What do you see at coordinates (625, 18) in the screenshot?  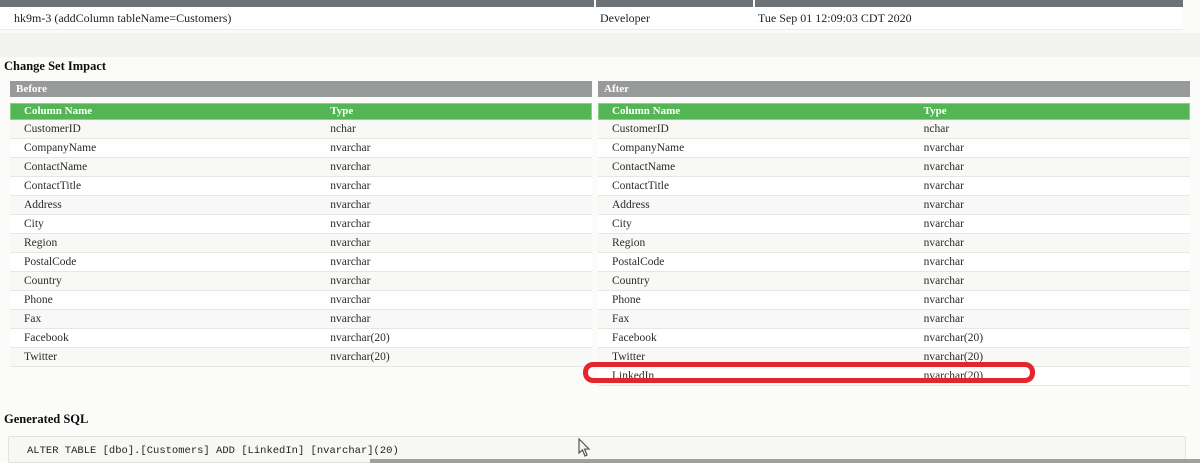 I see `changeset-author: Developer` at bounding box center [625, 18].